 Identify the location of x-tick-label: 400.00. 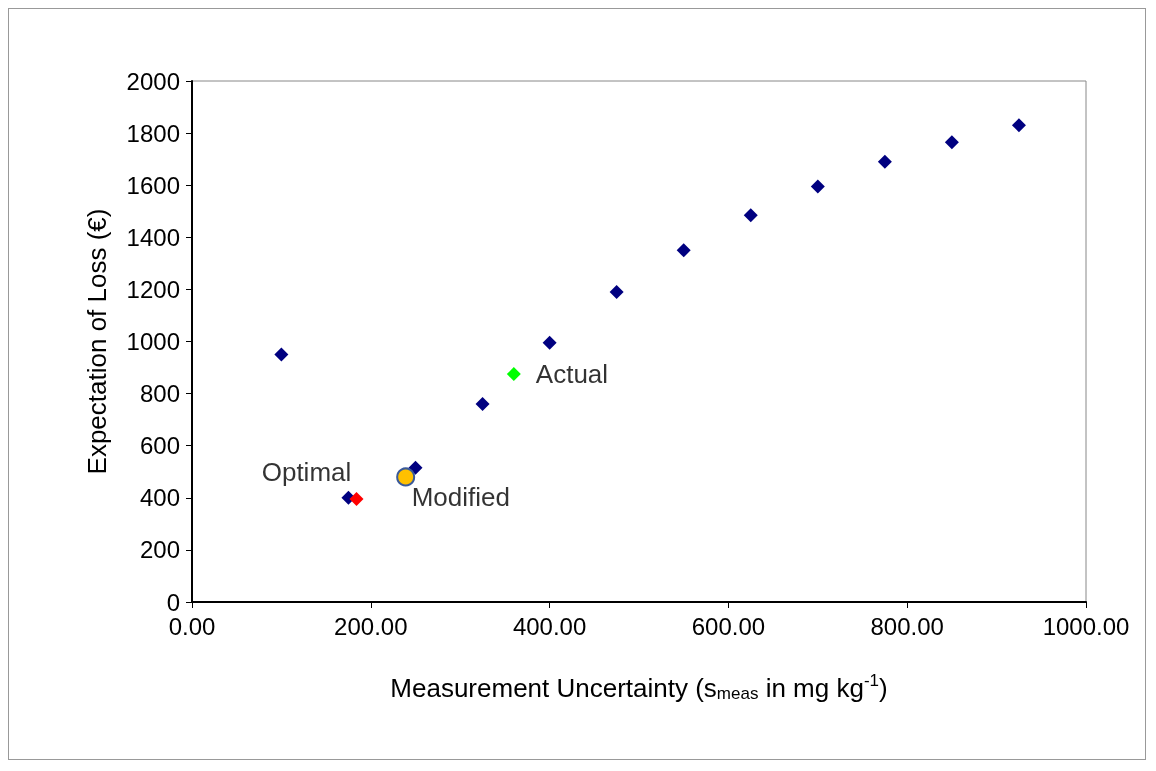
(549, 626).